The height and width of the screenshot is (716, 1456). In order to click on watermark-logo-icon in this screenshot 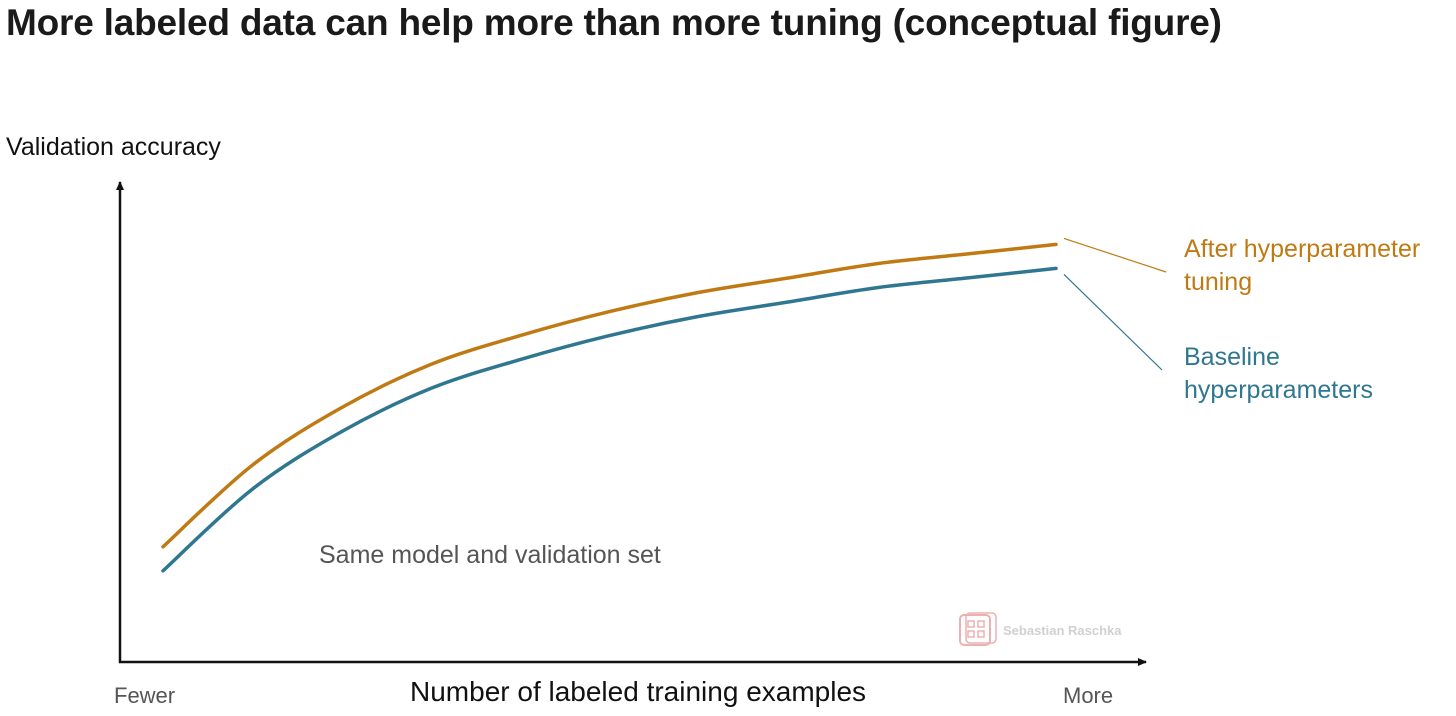, I will do `click(978, 629)`.